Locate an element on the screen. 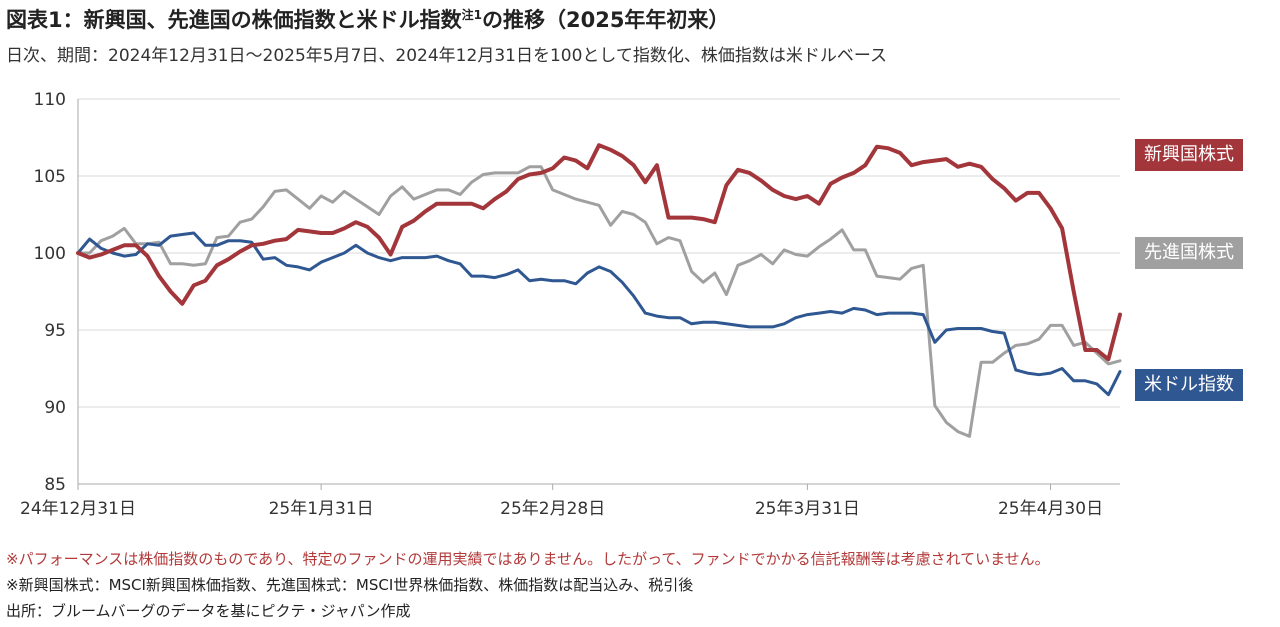 The image size is (1280, 627). y-tick-label: 95 is located at coordinates (55, 331).